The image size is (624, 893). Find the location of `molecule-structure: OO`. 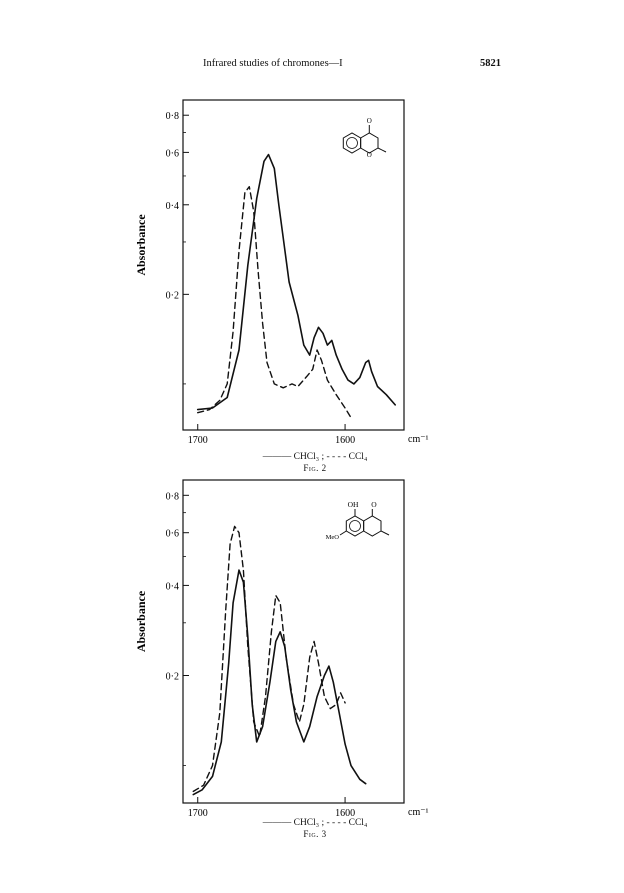

molecule-structure: OO is located at coordinates (364, 138).